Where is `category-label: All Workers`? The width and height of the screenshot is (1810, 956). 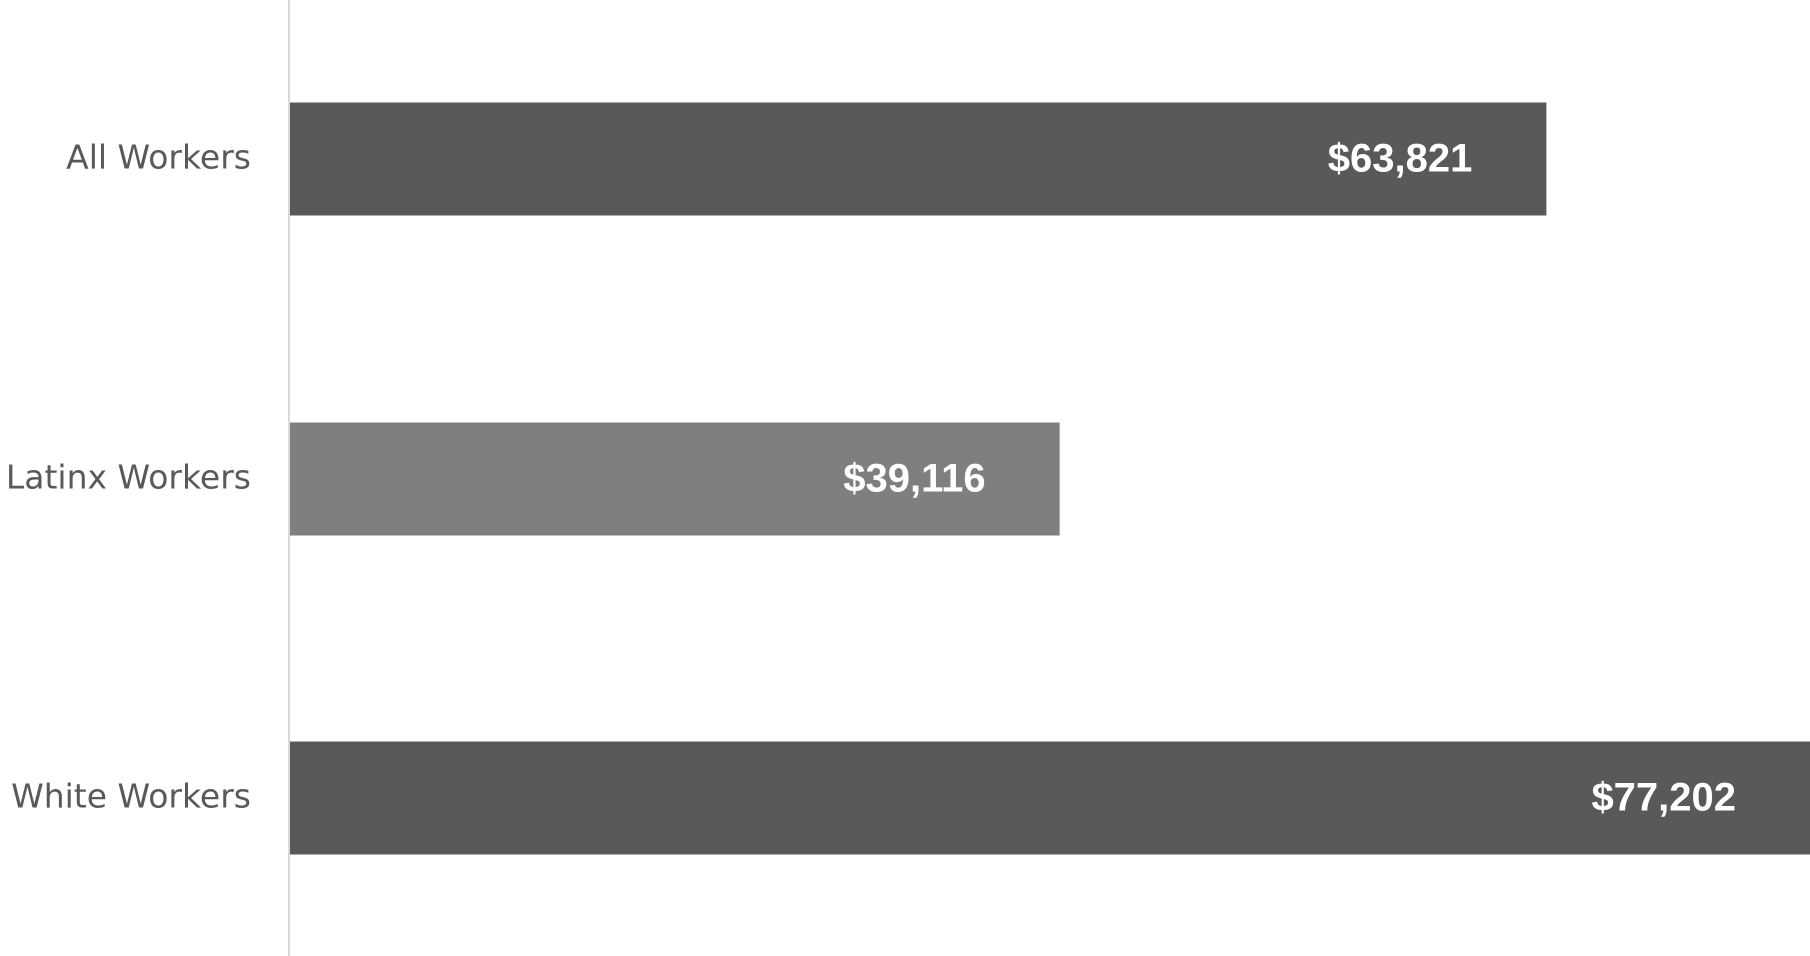
category-label: All Workers is located at coordinates (158, 157).